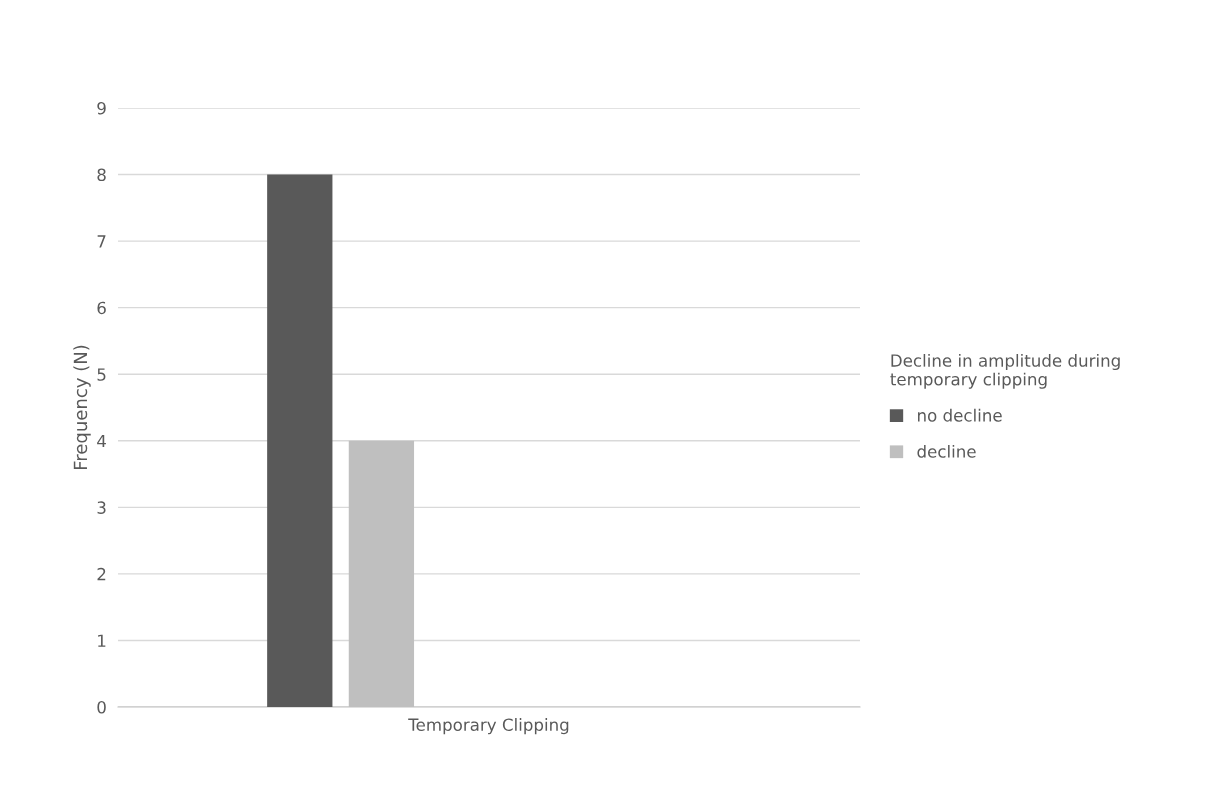 Image resolution: width=1213 pixels, height=798 pixels. What do you see at coordinates (102, 640) in the screenshot?
I see `y-tick-label: 1` at bounding box center [102, 640].